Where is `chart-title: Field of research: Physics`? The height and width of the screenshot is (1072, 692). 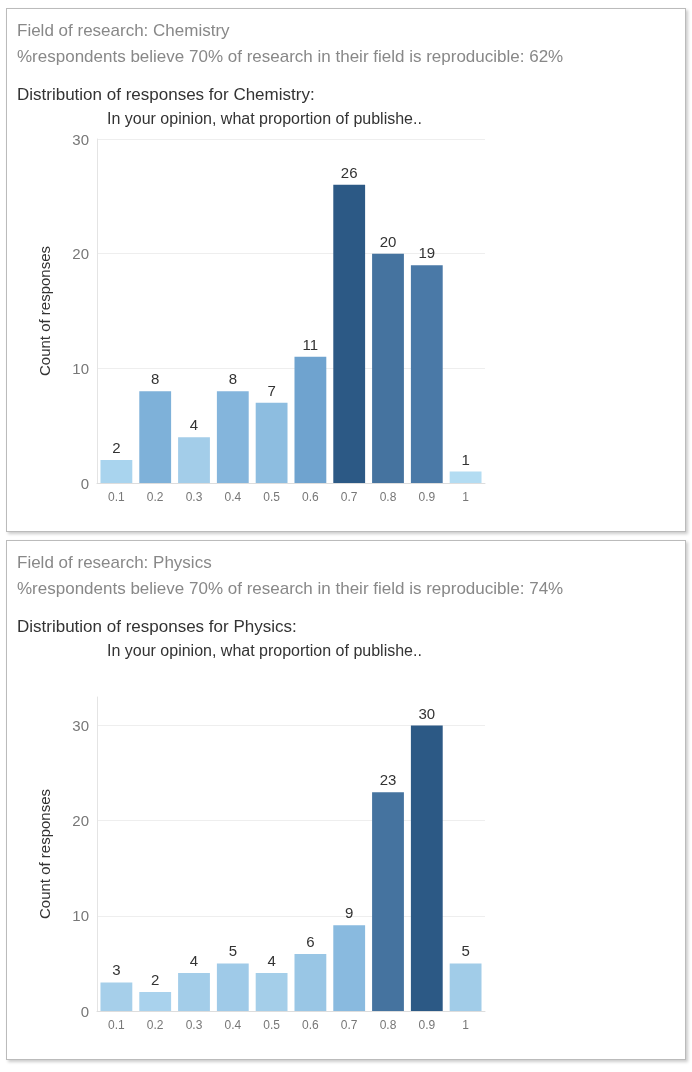 chart-title: Field of research: Physics is located at coordinates (115, 563).